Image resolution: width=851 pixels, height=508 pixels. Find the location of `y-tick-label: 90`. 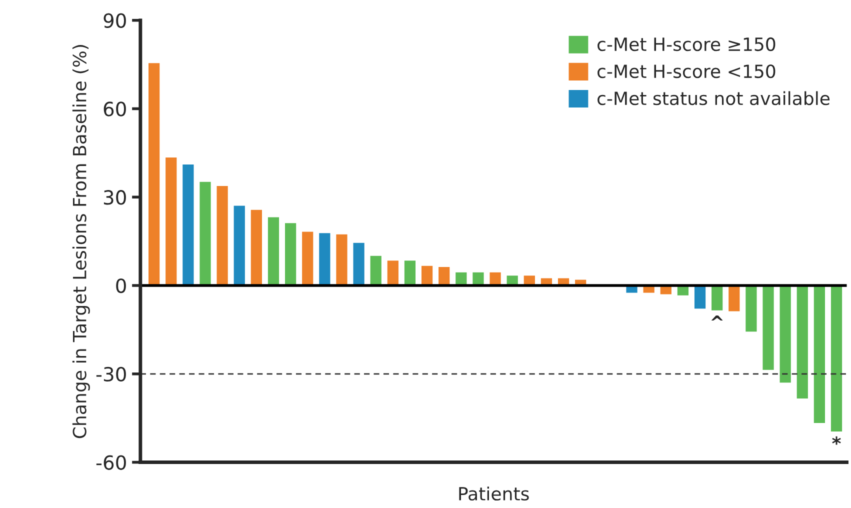

y-tick-label: 90 is located at coordinates (115, 20).